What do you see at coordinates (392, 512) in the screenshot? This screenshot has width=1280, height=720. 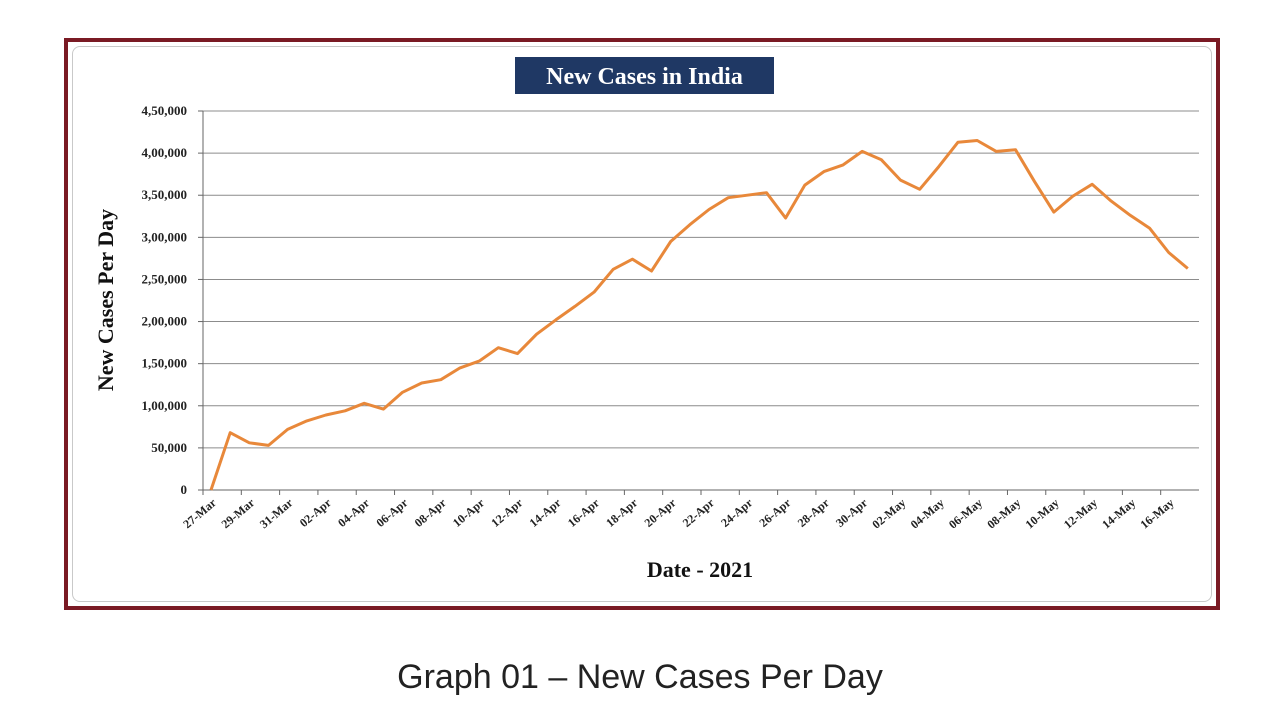 I see `x-tick-label: 06-Apr` at bounding box center [392, 512].